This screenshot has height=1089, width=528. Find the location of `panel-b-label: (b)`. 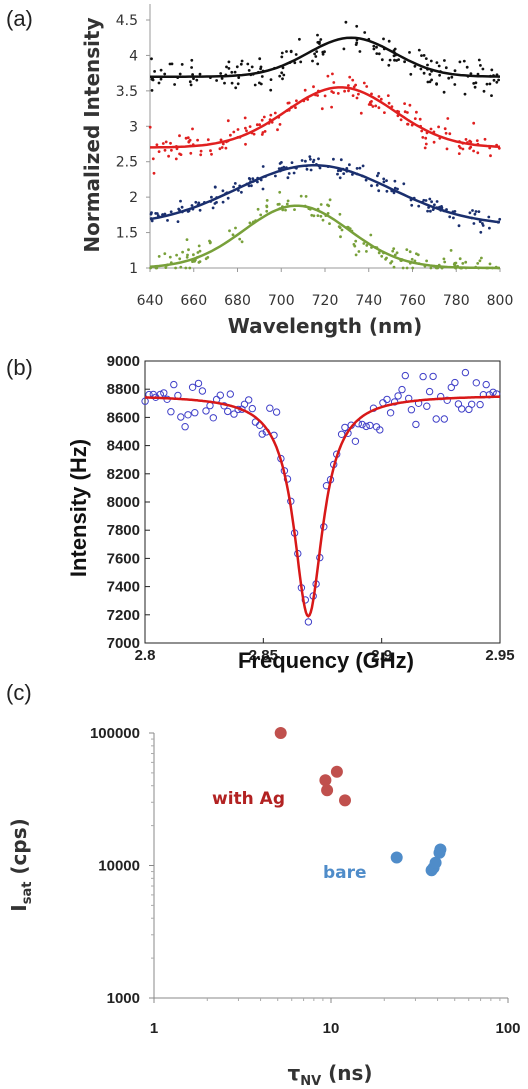

panel-b-label: (b) is located at coordinates (19, 367).